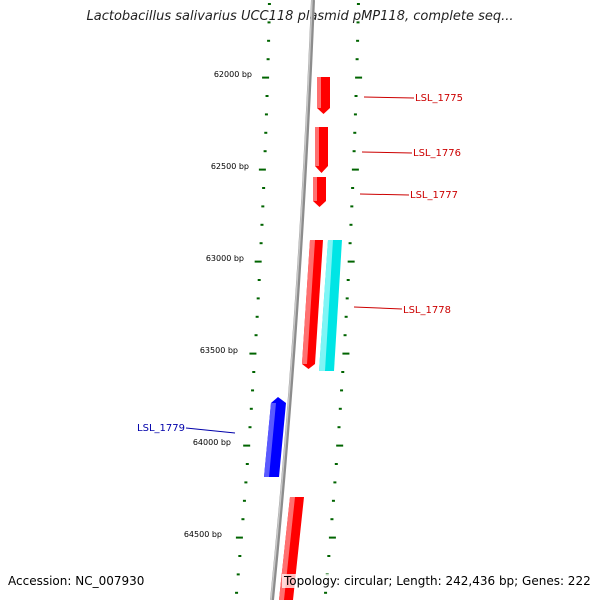 This screenshot has width=600, height=600. What do you see at coordinates (434, 195) in the screenshot?
I see `gene-lsl-1777-label: LSL_1777` at bounding box center [434, 195].